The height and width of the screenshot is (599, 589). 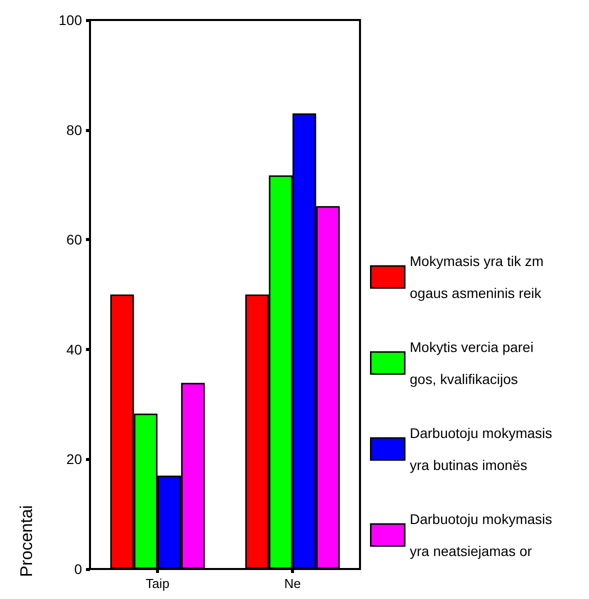 I want to click on legend-label: Mokymasis yra tik zm ogaus asmeninis reik, so click(x=477, y=277).